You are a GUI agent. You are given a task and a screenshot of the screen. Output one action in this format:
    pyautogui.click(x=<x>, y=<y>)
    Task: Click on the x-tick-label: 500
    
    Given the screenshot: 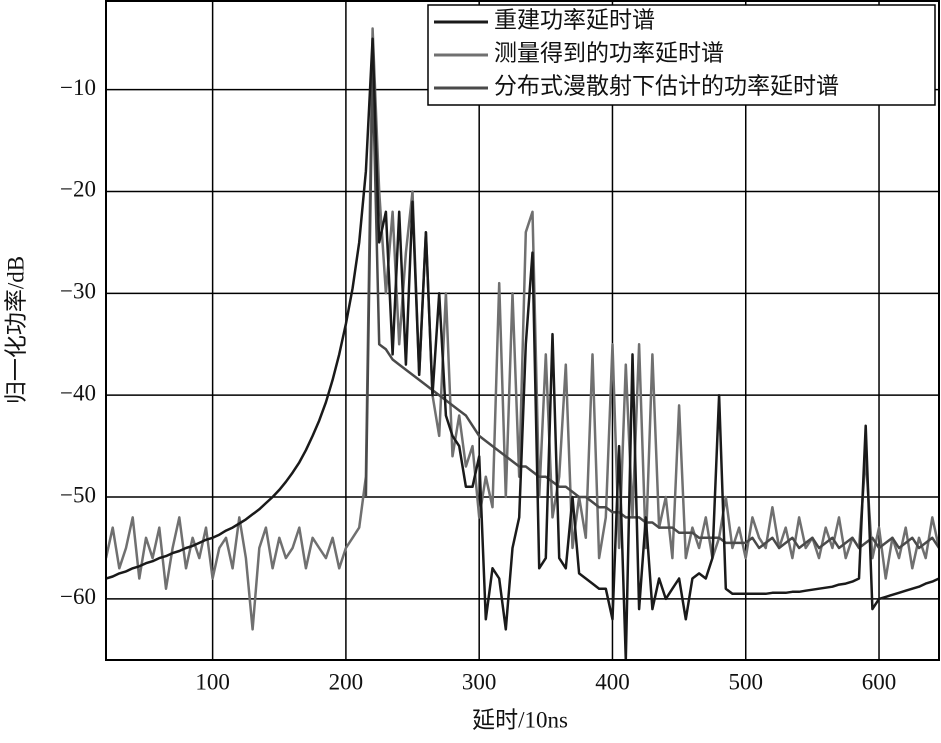 What is the action you would take?
    pyautogui.click(x=745, y=681)
    